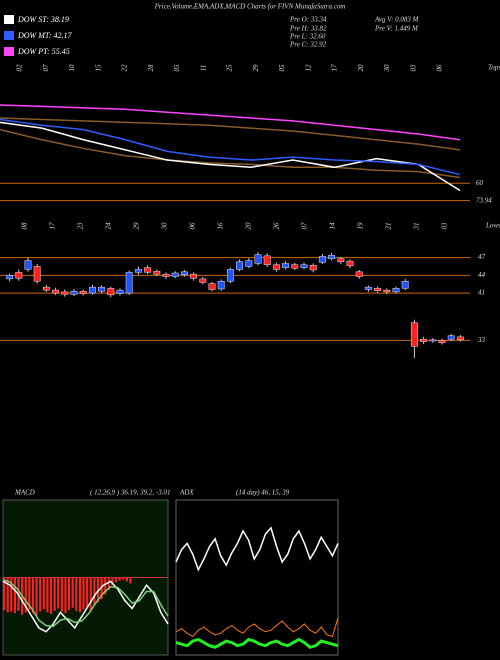  Describe the element at coordinates (24, 493) in the screenshot. I see `panel-title: MACD` at that location.